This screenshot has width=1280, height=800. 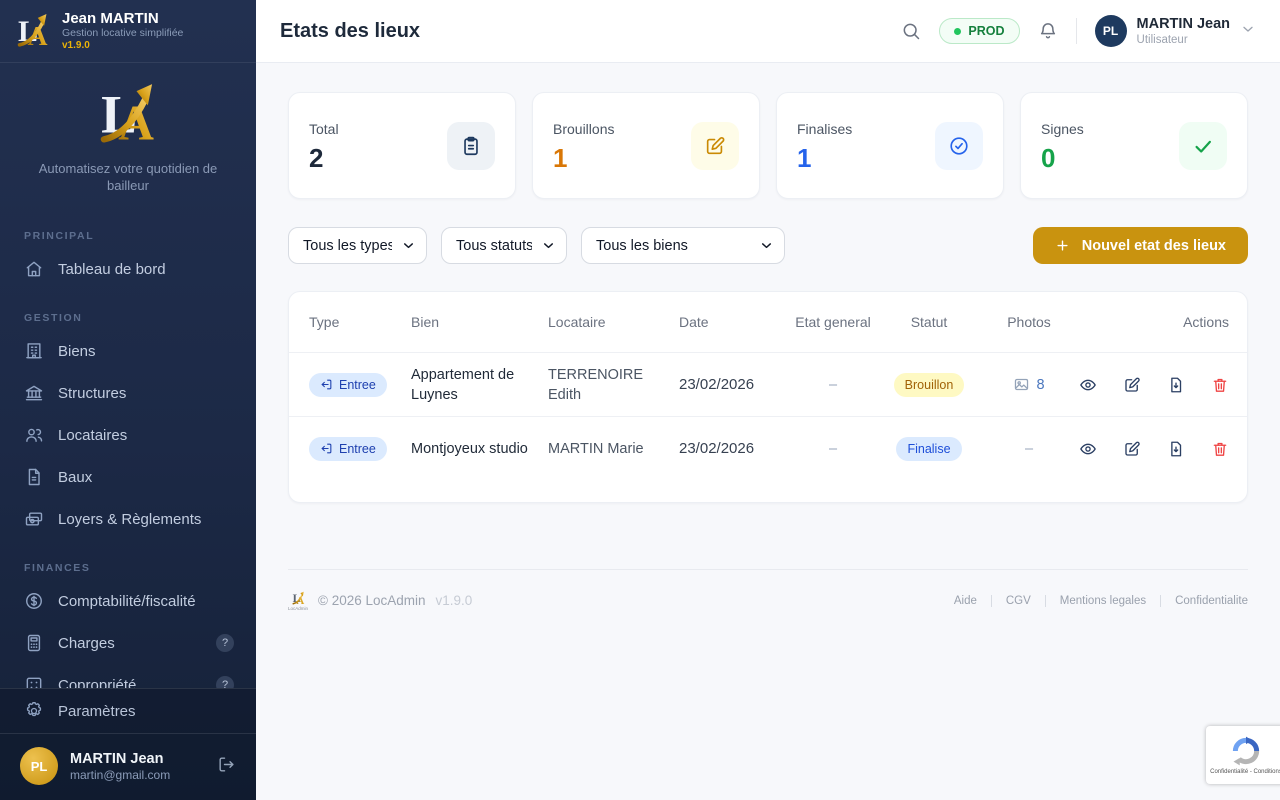 I want to click on new-etat-des-lieux-button: Nouvel etat des lieux, so click(x=1140, y=245).